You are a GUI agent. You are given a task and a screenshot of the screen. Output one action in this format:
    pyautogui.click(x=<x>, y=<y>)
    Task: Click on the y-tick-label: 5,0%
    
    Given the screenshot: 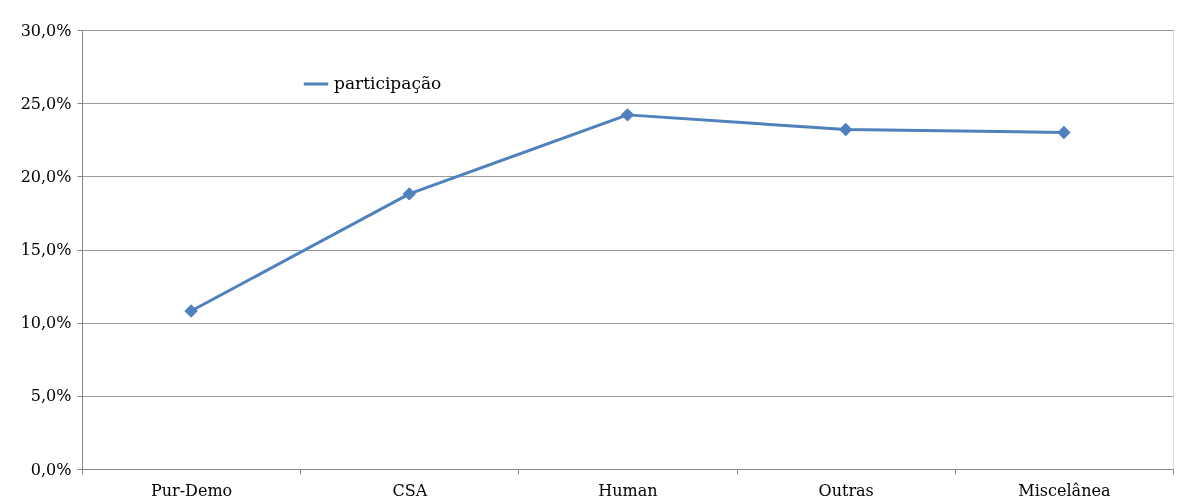 What is the action you would take?
    pyautogui.click(x=51, y=396)
    